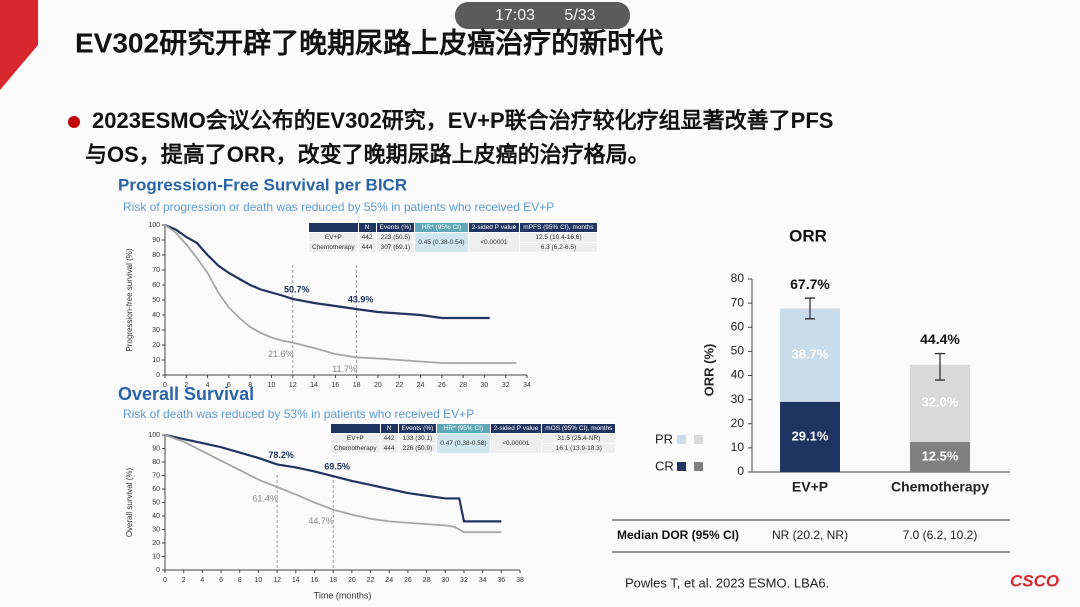  What do you see at coordinates (463, 428) in the screenshot?
I see `table-header: HR* (95% CI)` at bounding box center [463, 428].